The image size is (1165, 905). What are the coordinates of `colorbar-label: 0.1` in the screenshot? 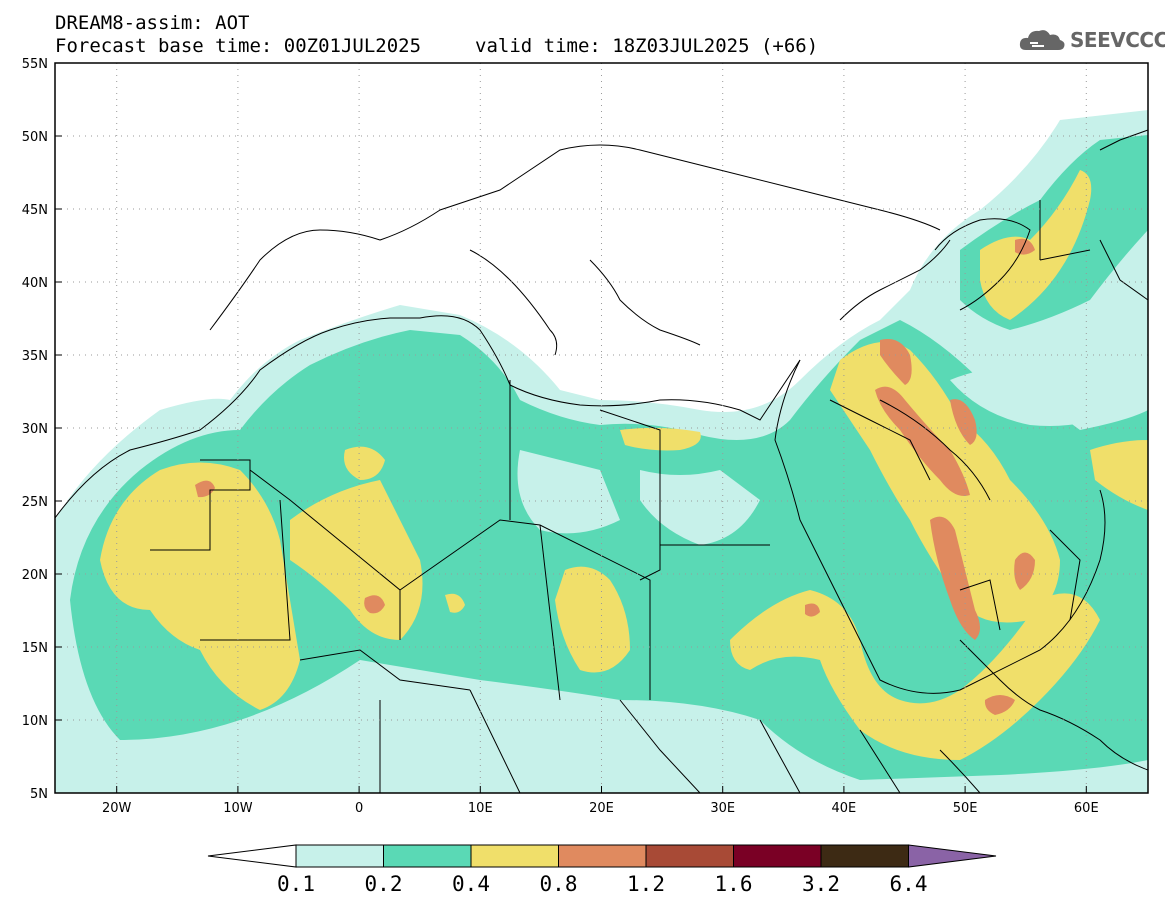 It's located at (296, 884).